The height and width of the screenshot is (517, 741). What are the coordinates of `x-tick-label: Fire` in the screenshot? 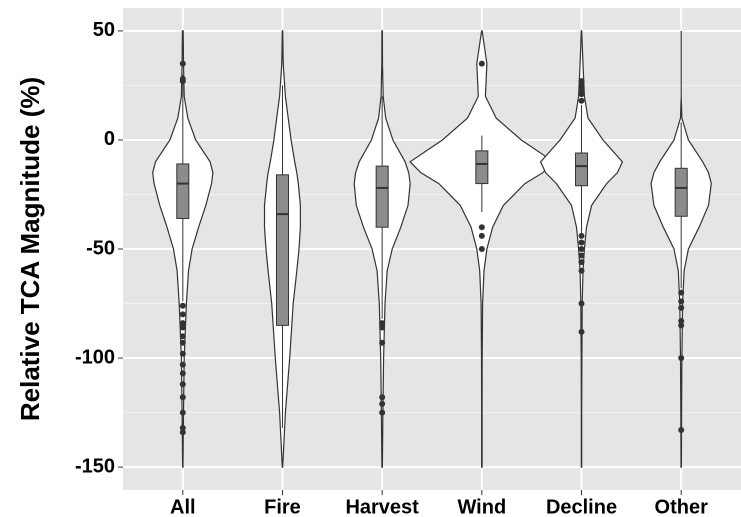 It's located at (282, 506).